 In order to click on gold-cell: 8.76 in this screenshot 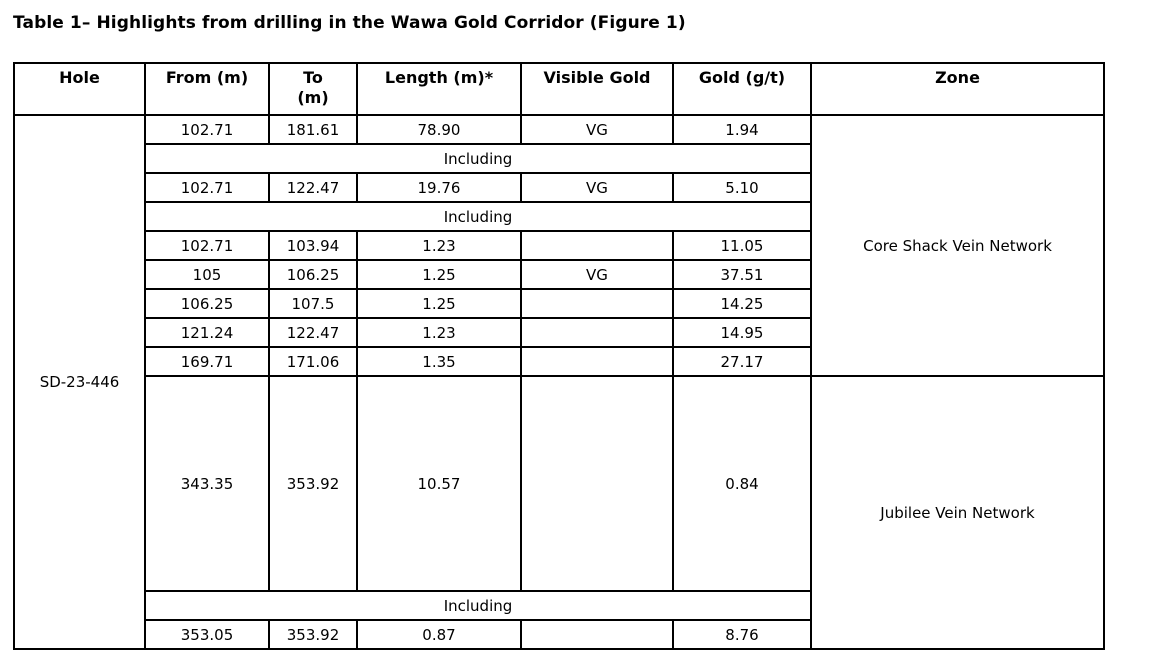, I will do `click(742, 634)`.